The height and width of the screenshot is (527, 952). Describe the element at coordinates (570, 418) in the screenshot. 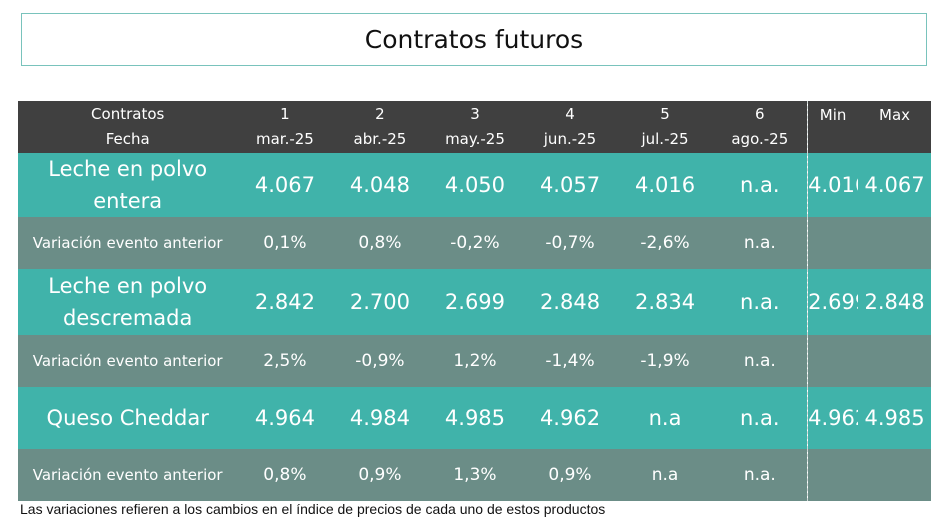

I see `cell-value: 4.962` at that location.